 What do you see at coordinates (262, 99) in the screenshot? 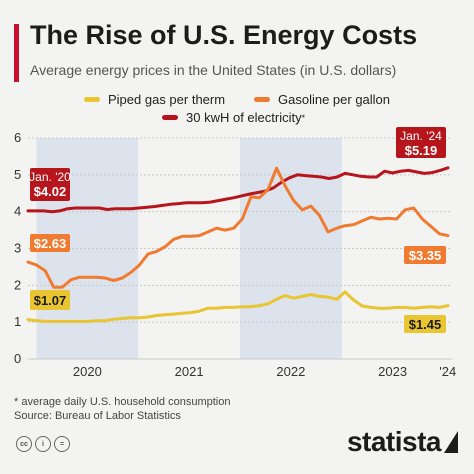
I see `legend-swatch-gasoline` at bounding box center [262, 99].